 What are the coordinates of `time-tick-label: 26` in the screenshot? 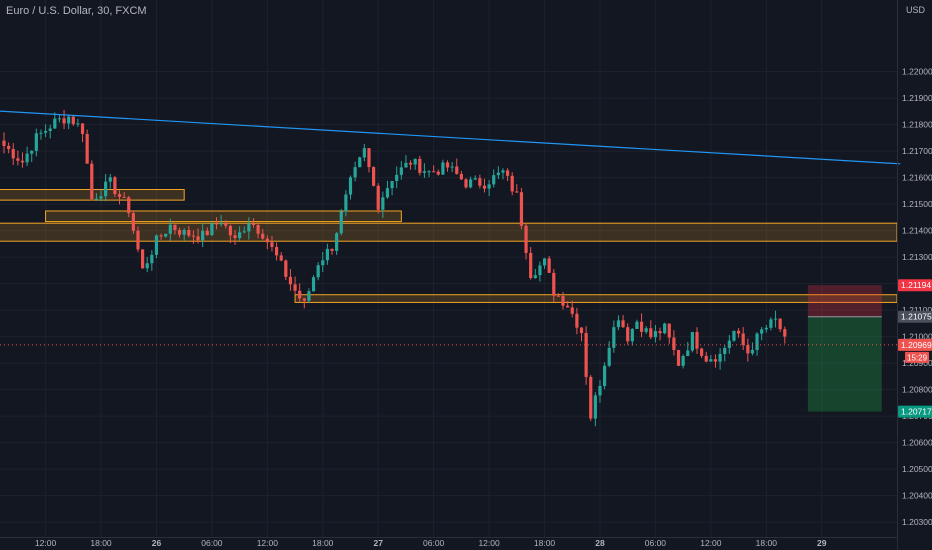 It's located at (157, 543).